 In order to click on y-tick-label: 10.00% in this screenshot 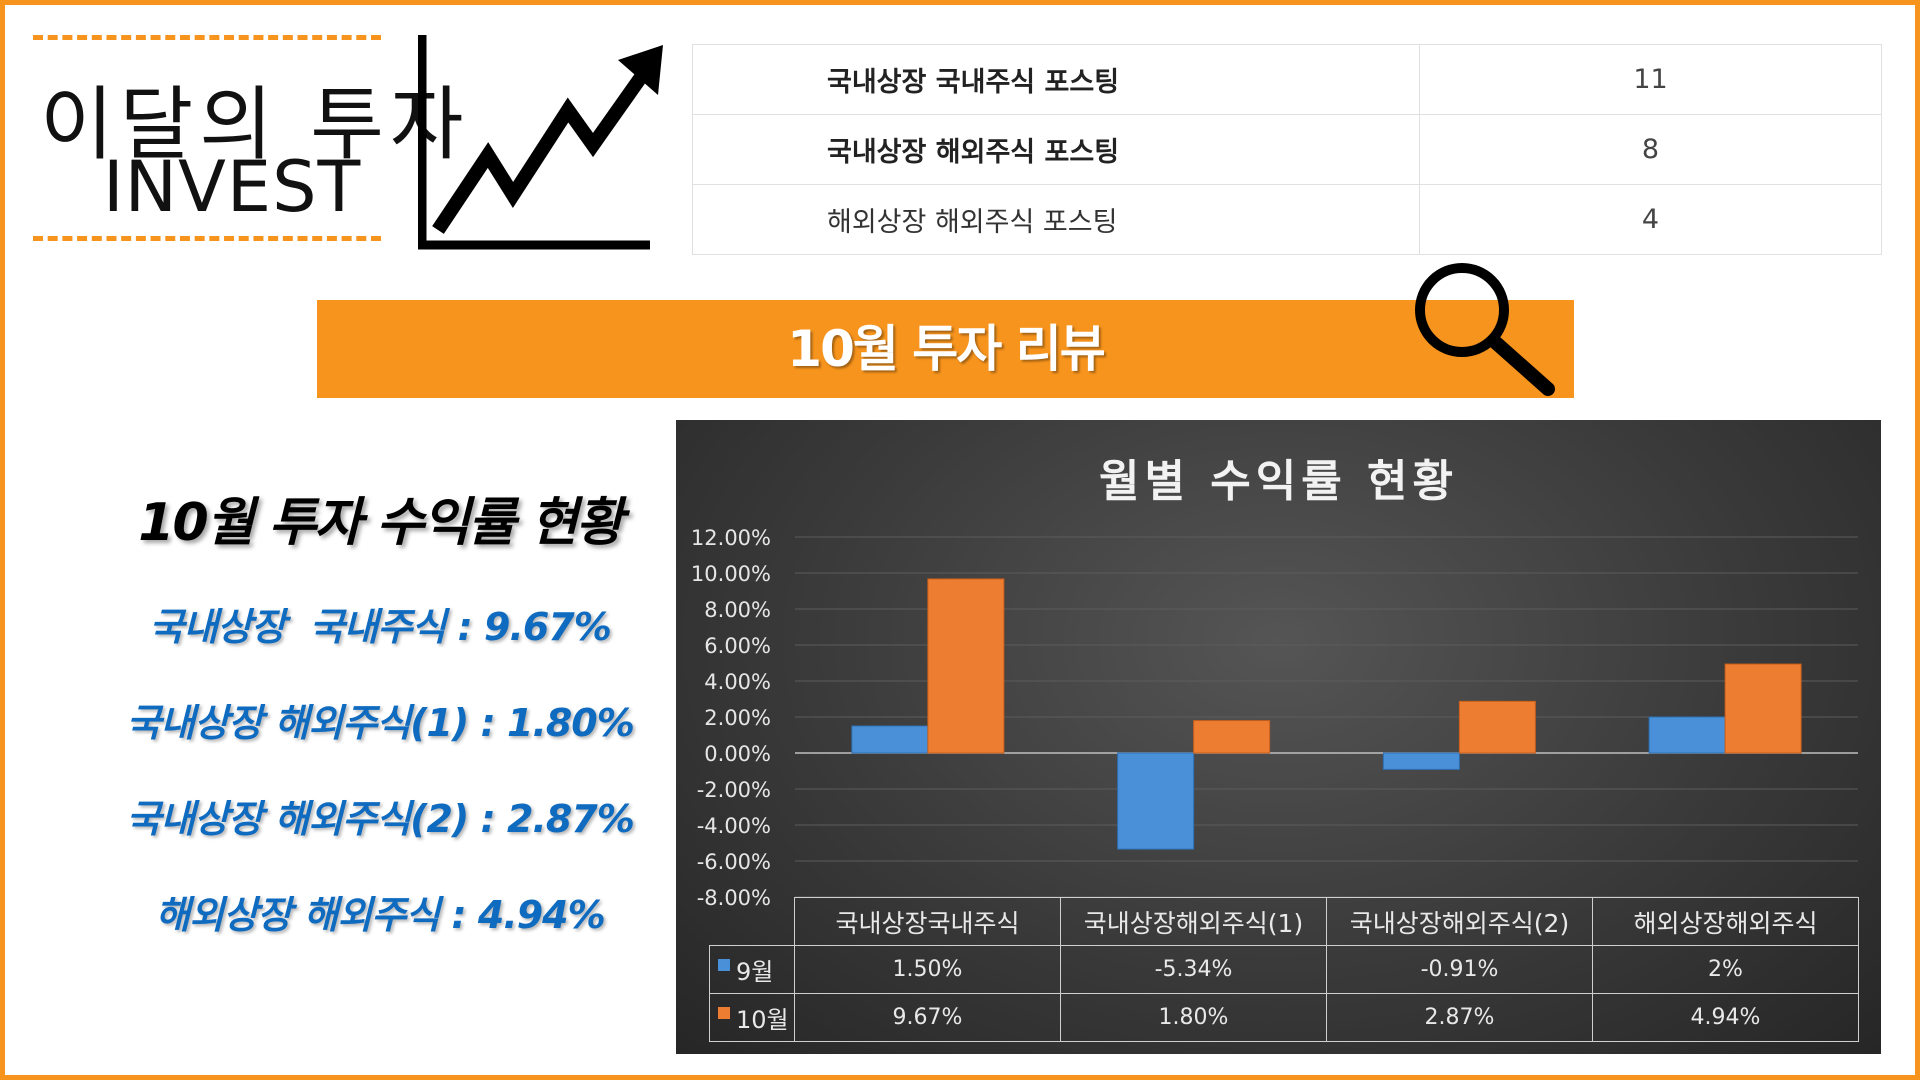, I will do `click(731, 574)`.